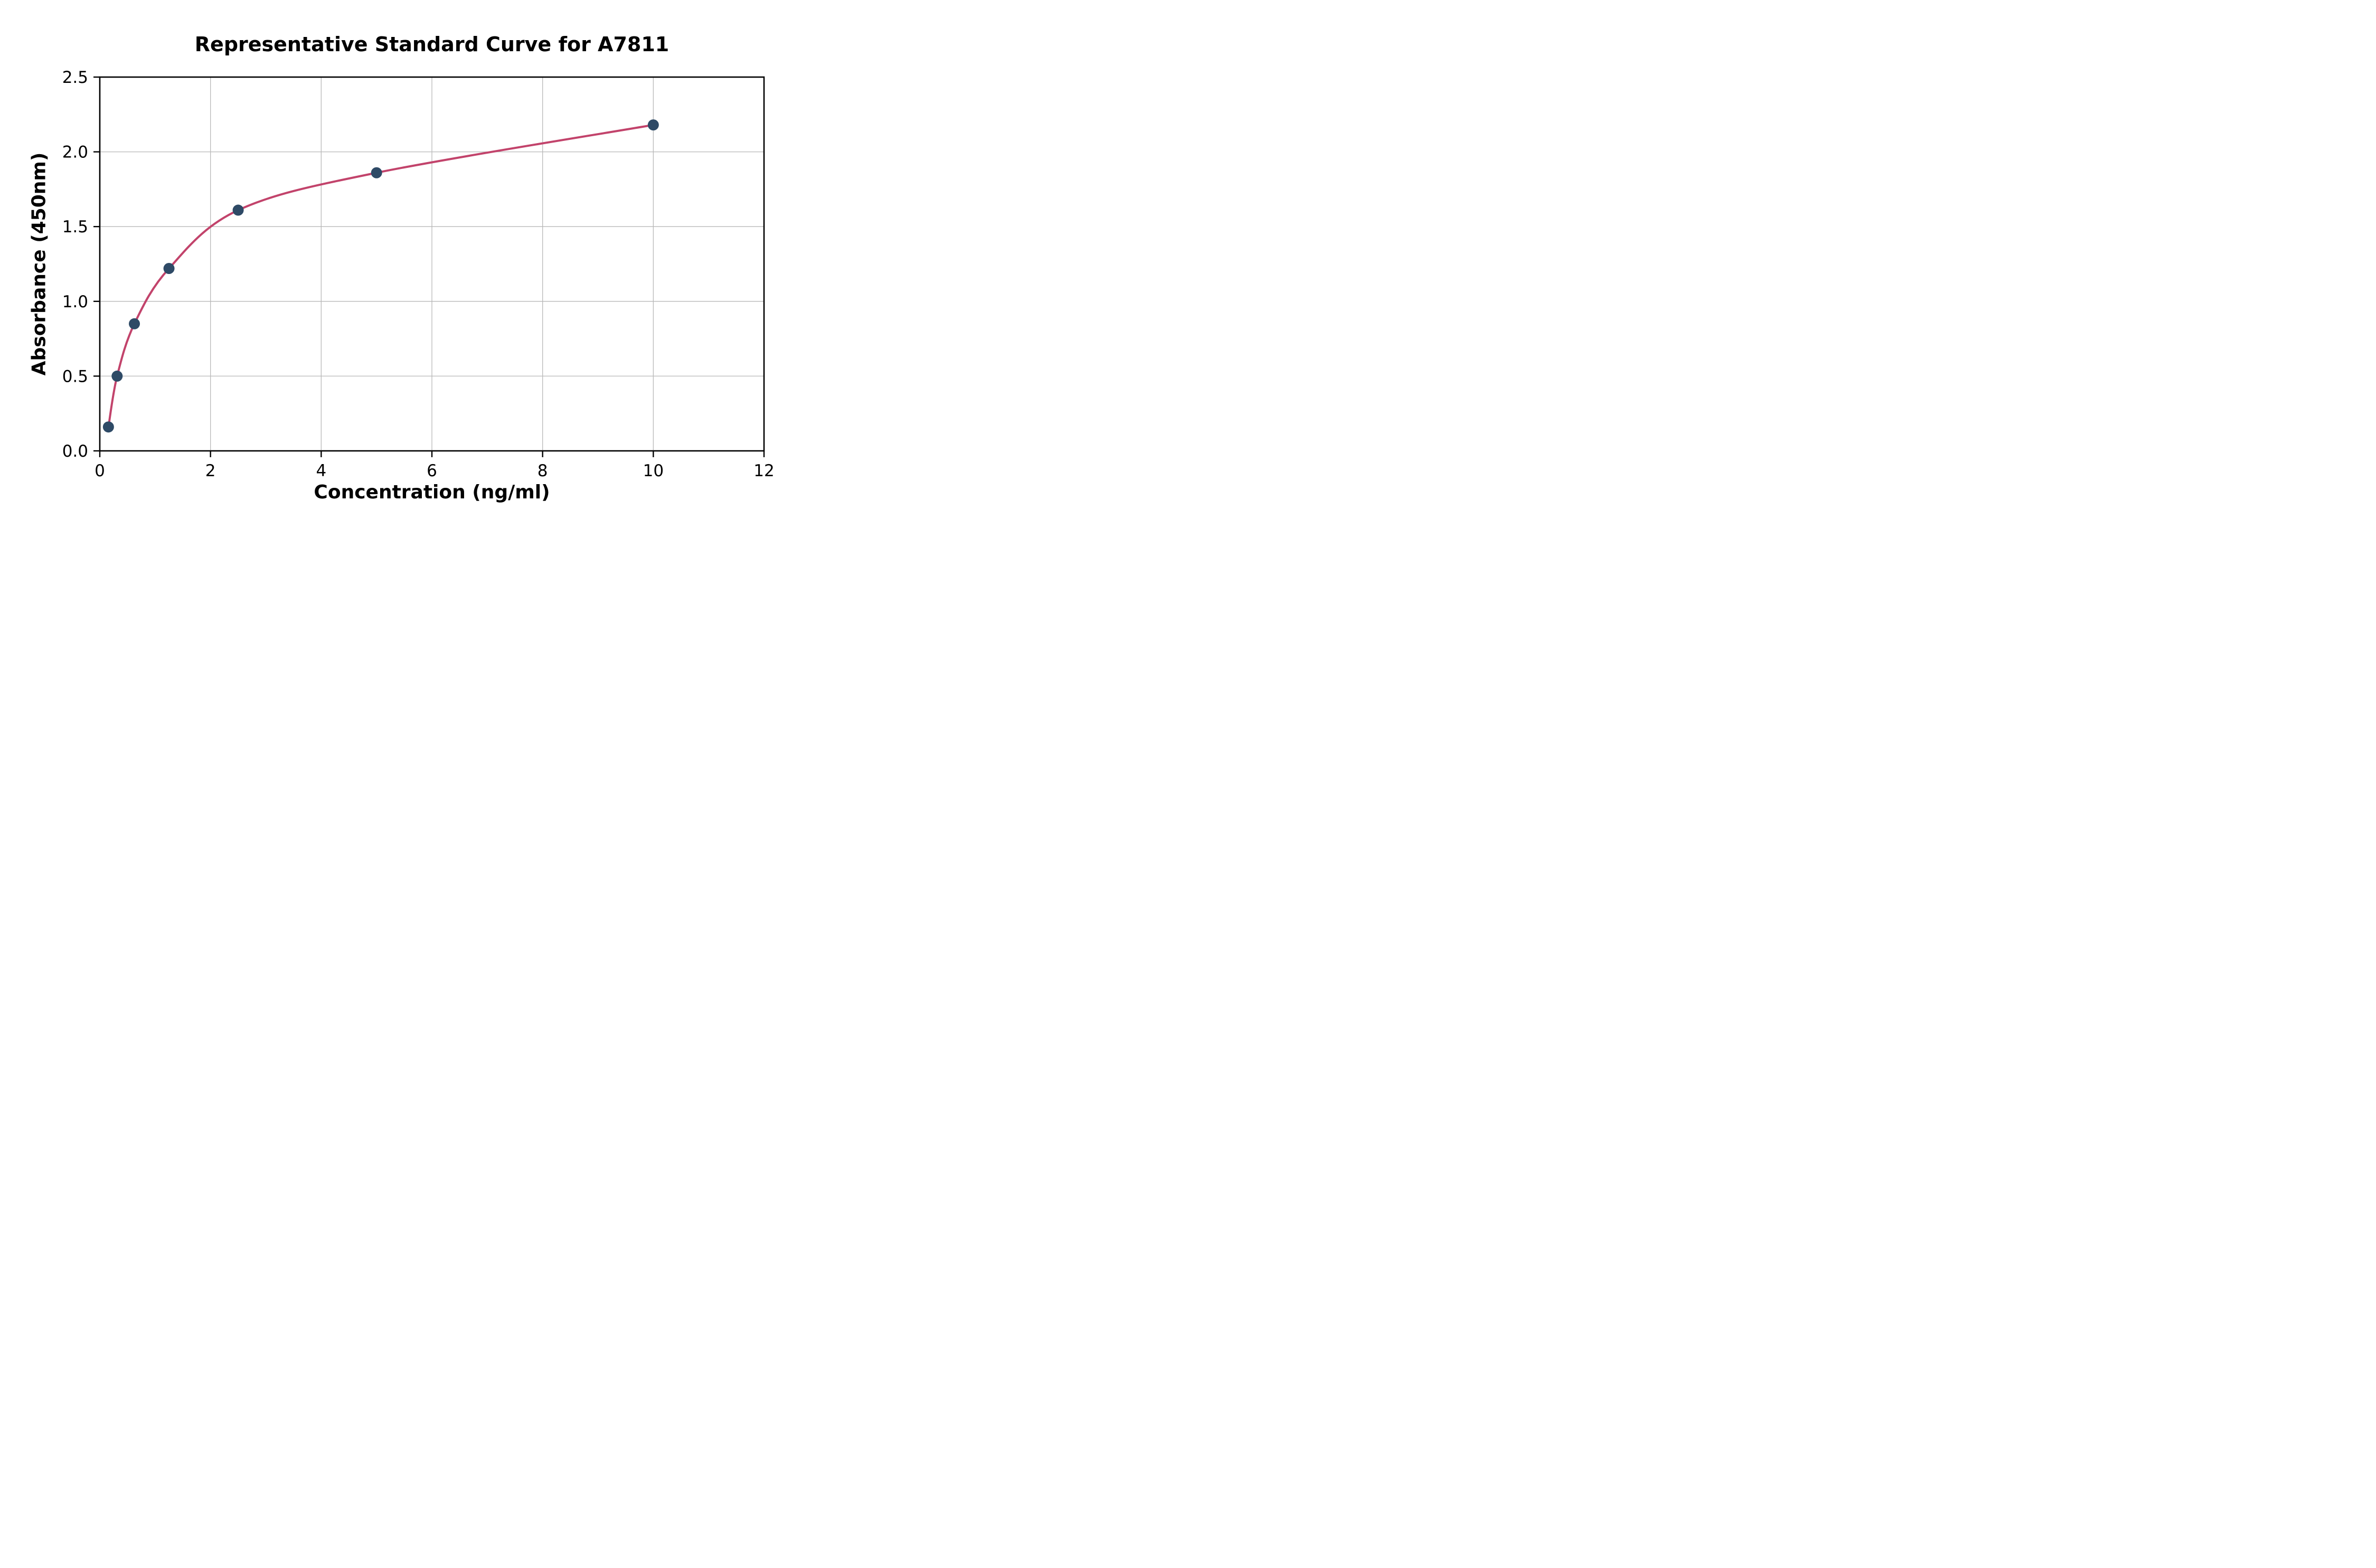 This screenshot has width=2376, height=1568. Describe the element at coordinates (75, 376) in the screenshot. I see `y-tick-label: 0.5` at that location.